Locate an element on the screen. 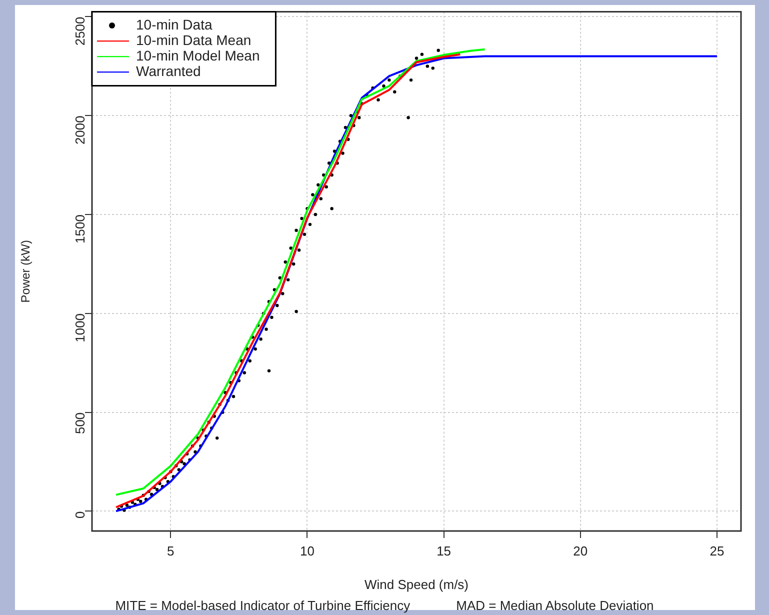 The width and height of the screenshot is (769, 615). x-tick-label: 10 is located at coordinates (307, 550).